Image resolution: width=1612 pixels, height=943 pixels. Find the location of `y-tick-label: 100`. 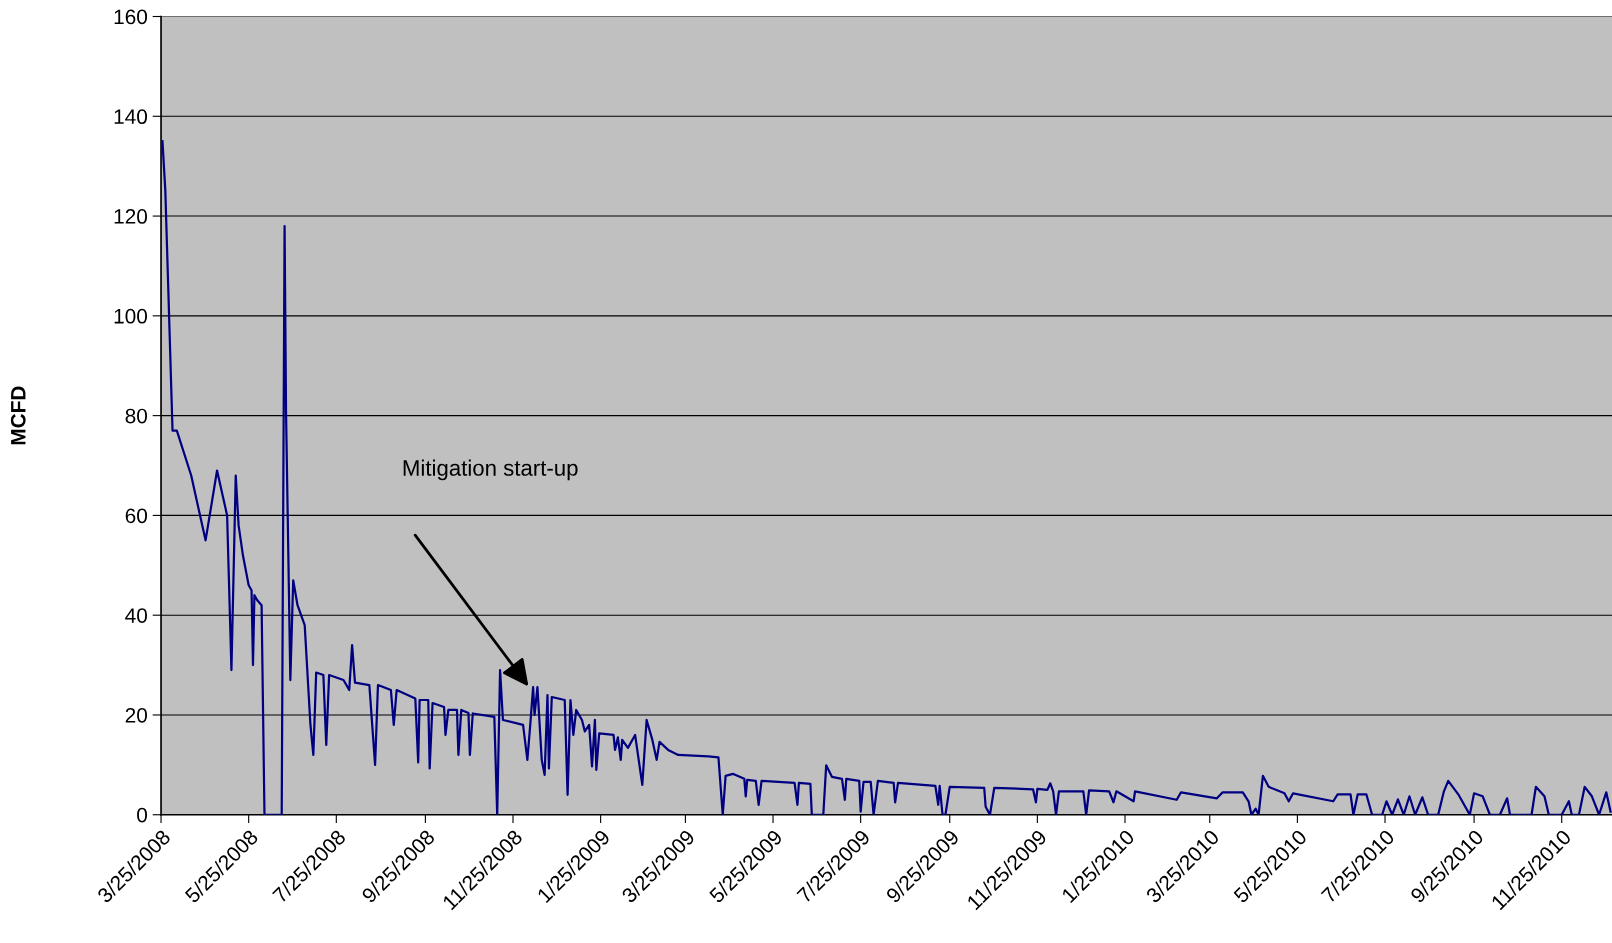

y-tick-label: 100 is located at coordinates (131, 316).